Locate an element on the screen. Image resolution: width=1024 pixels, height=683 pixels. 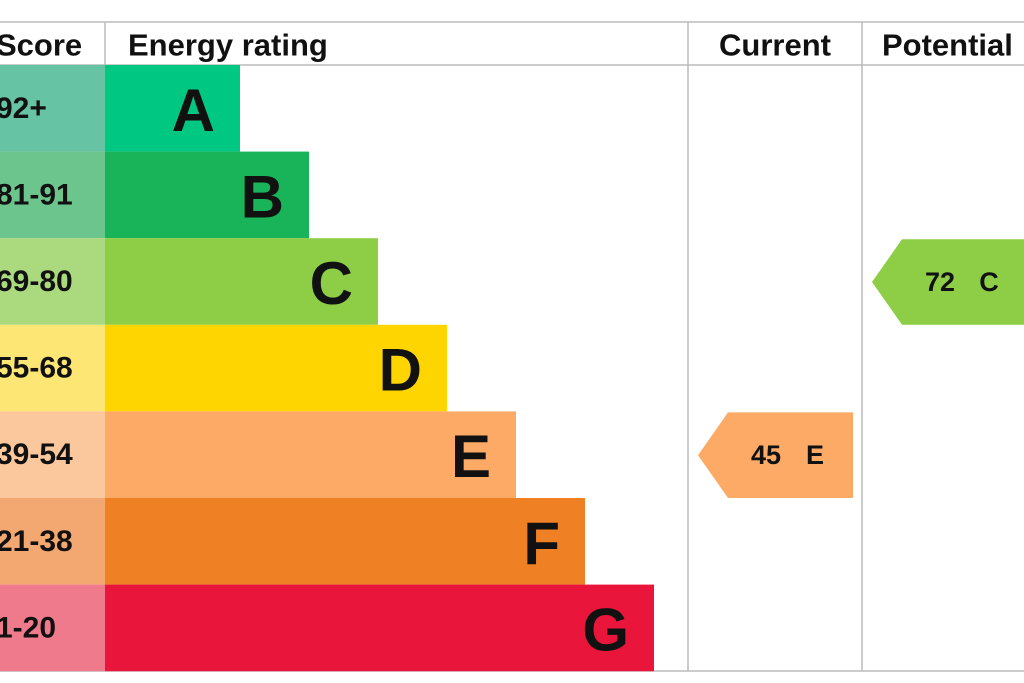
rating-letter: F is located at coordinates (541, 543).